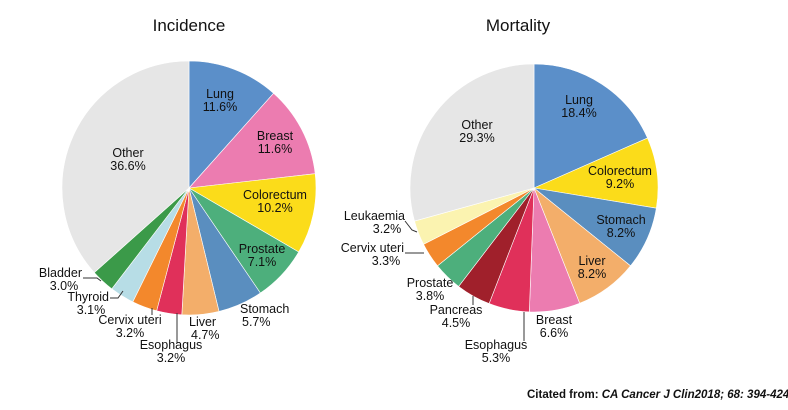 The width and height of the screenshot is (788, 410). What do you see at coordinates (694, 395) in the screenshot?
I see `citation-source: CA Cancer J Clin2018; 68: 394-424` at bounding box center [694, 395].